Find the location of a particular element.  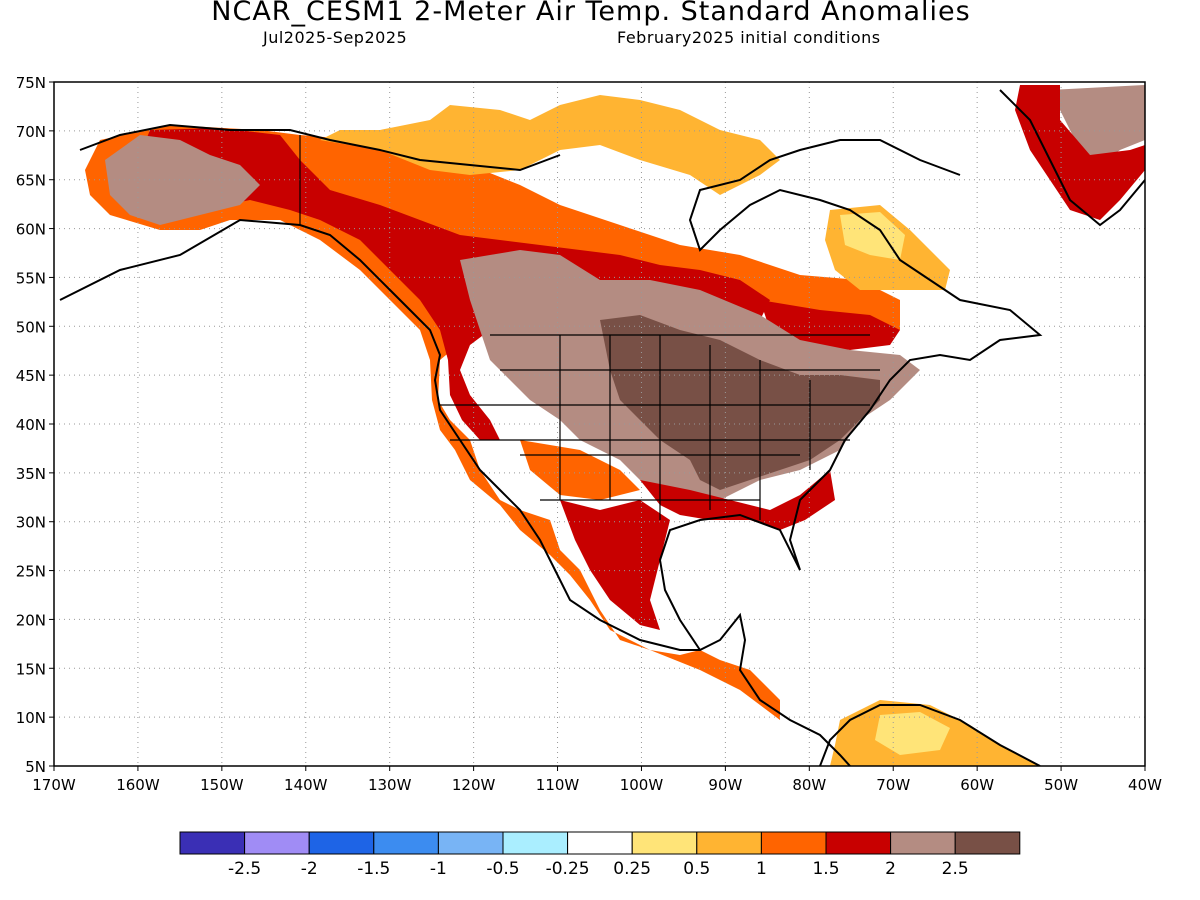

coastline-south-america is located at coordinates (930, 735).